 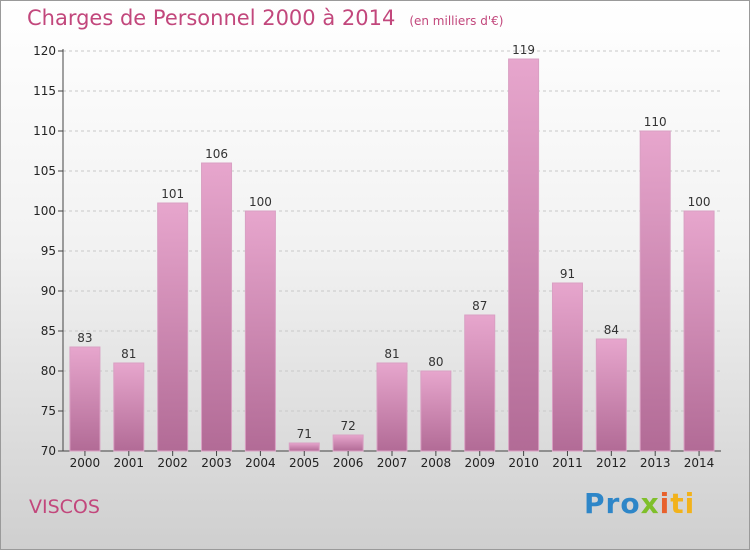 What do you see at coordinates (216, 463) in the screenshot?
I see `x-tick-label: 2003` at bounding box center [216, 463].